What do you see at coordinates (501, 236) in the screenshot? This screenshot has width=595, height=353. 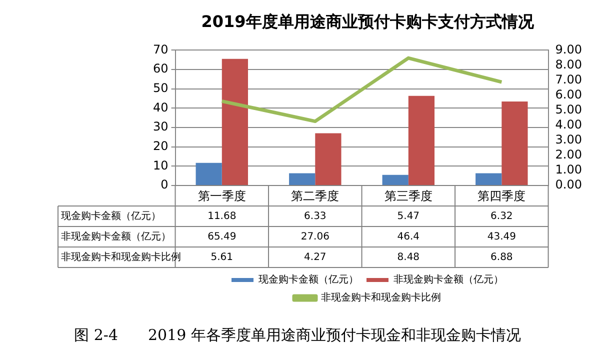 I see `data-label: 43.49` at bounding box center [501, 236].